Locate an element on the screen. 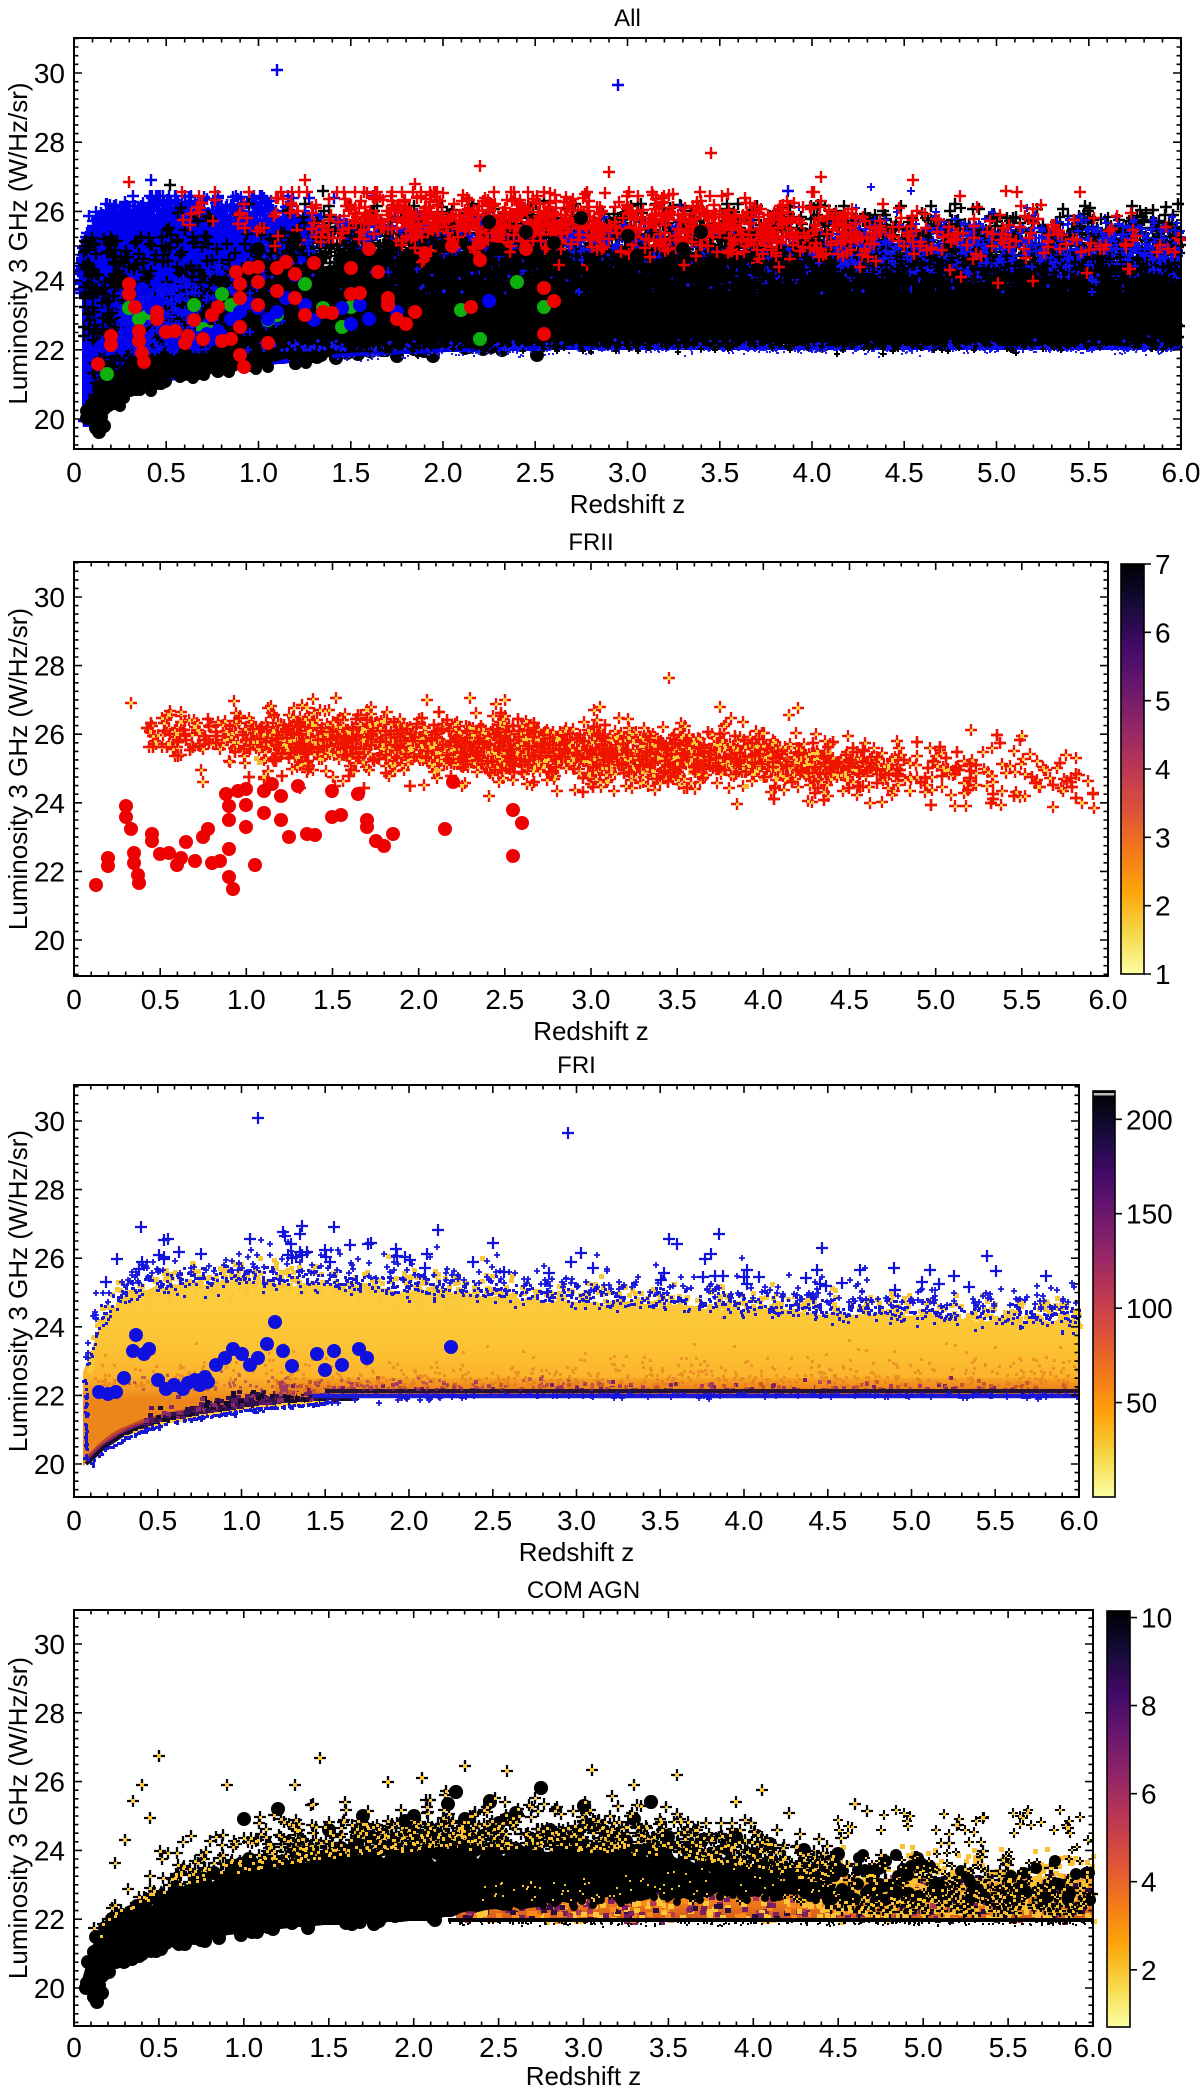  svg-text: 200 is located at coordinates (1149, 1119).